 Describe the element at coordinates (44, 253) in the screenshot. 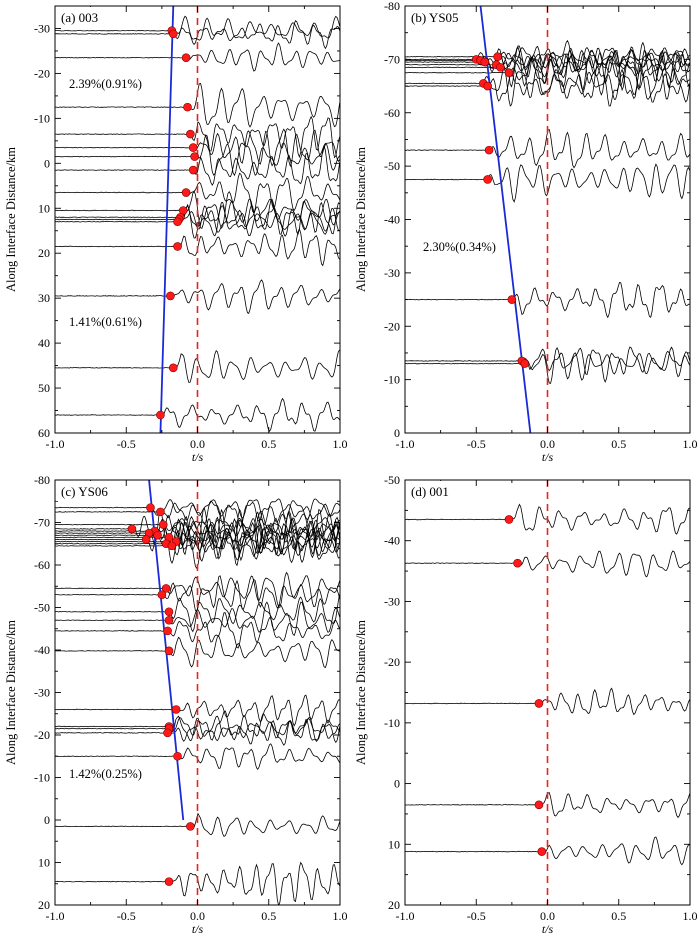

I see `y-tick-label: 20` at that location.